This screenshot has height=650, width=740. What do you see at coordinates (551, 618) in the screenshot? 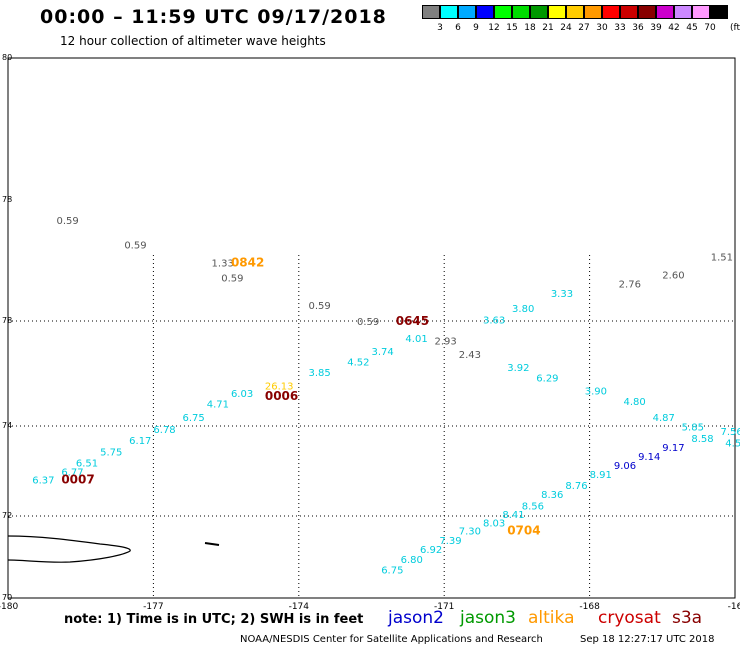
I see `satellite-name-altika: altika` at bounding box center [551, 618].